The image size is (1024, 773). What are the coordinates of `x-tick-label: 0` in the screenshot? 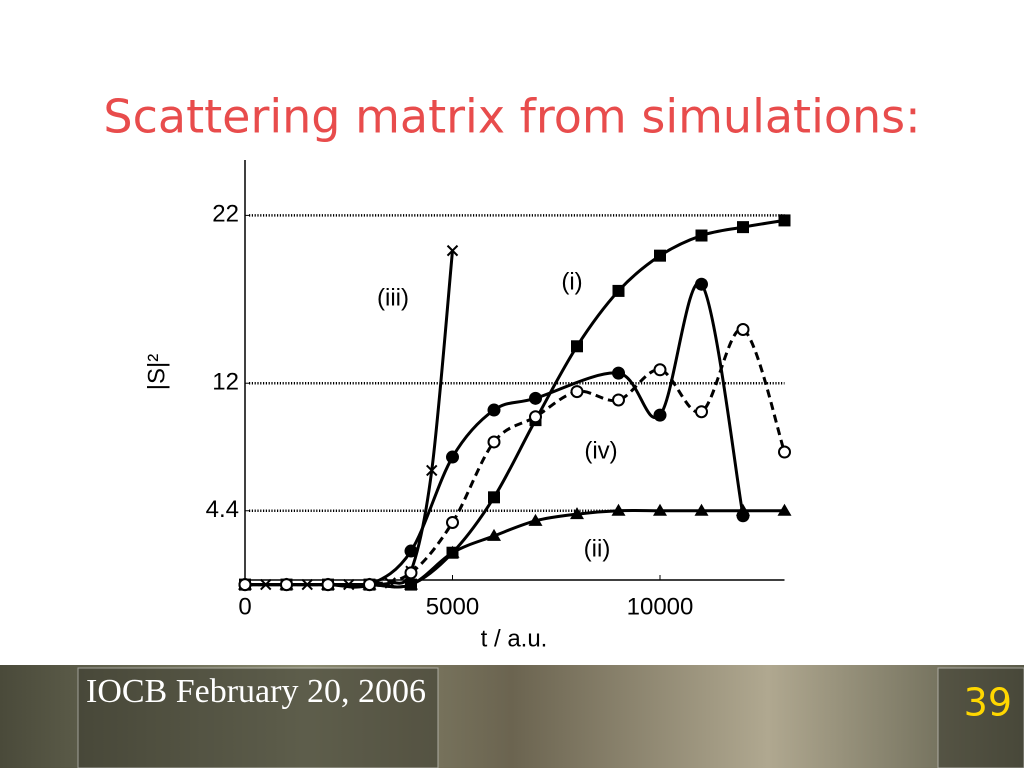 It's located at (244, 606).